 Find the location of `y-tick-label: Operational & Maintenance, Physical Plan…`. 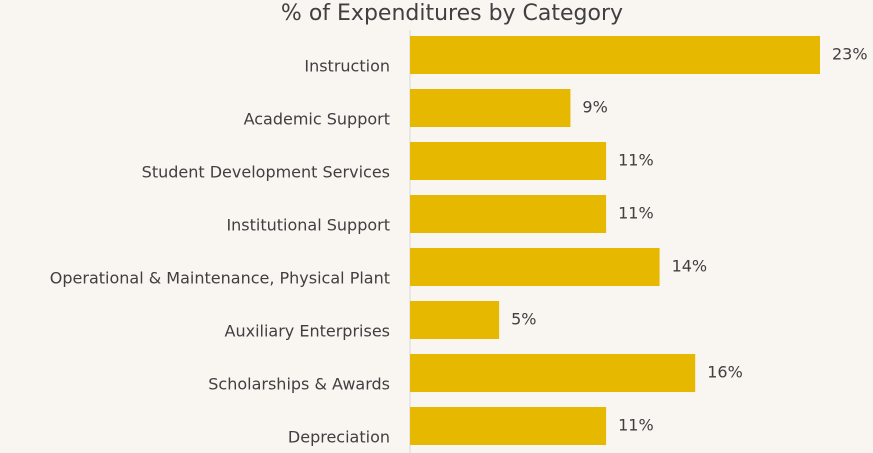

y-tick-label: Operational & Maintenance, Physical Plan… is located at coordinates (220, 278).